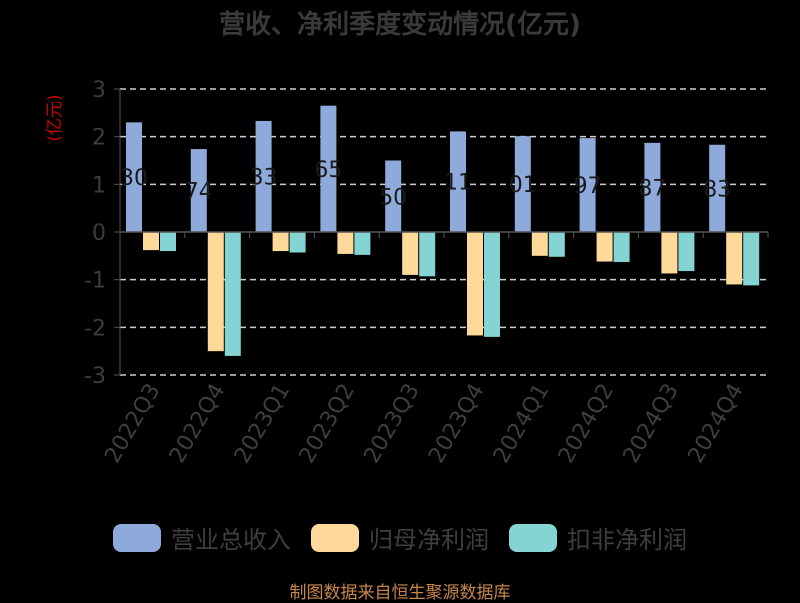  What do you see at coordinates (651, 424) in the screenshot?
I see `x-tick-label: 2024Q3` at bounding box center [651, 424].